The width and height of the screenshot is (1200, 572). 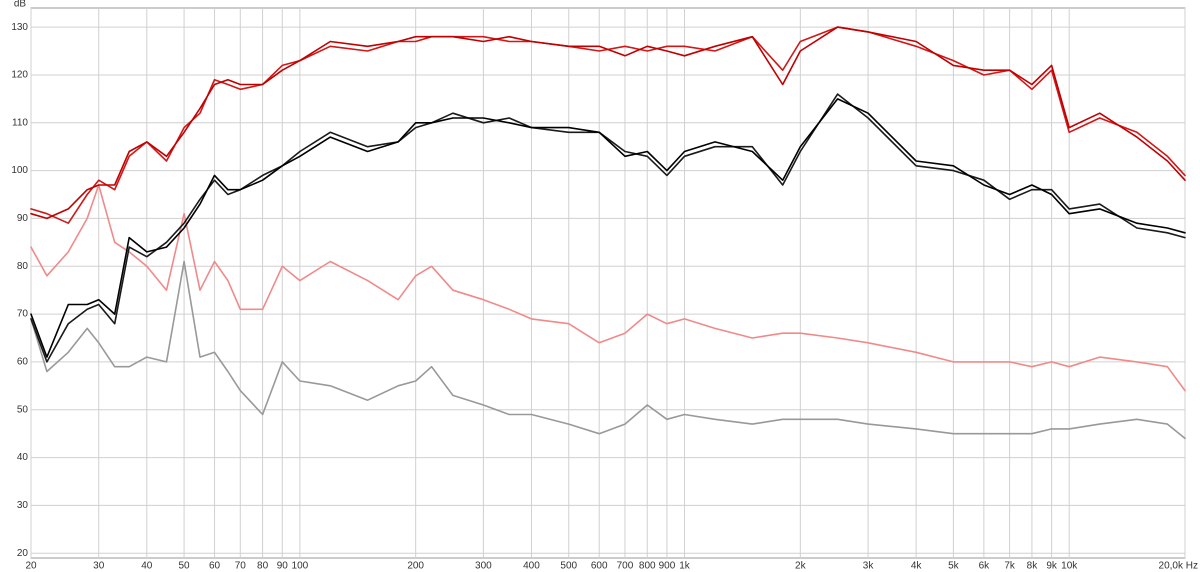 I want to click on y-tick-label: 70, so click(x=23, y=314).